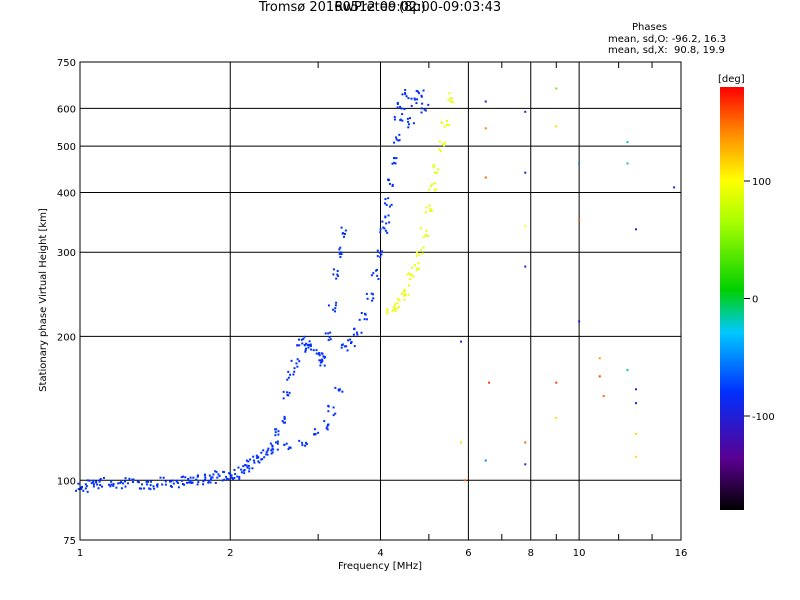 The width and height of the screenshot is (800, 600). Describe the element at coordinates (732, 298) in the screenshot. I see `colorbar` at that location.